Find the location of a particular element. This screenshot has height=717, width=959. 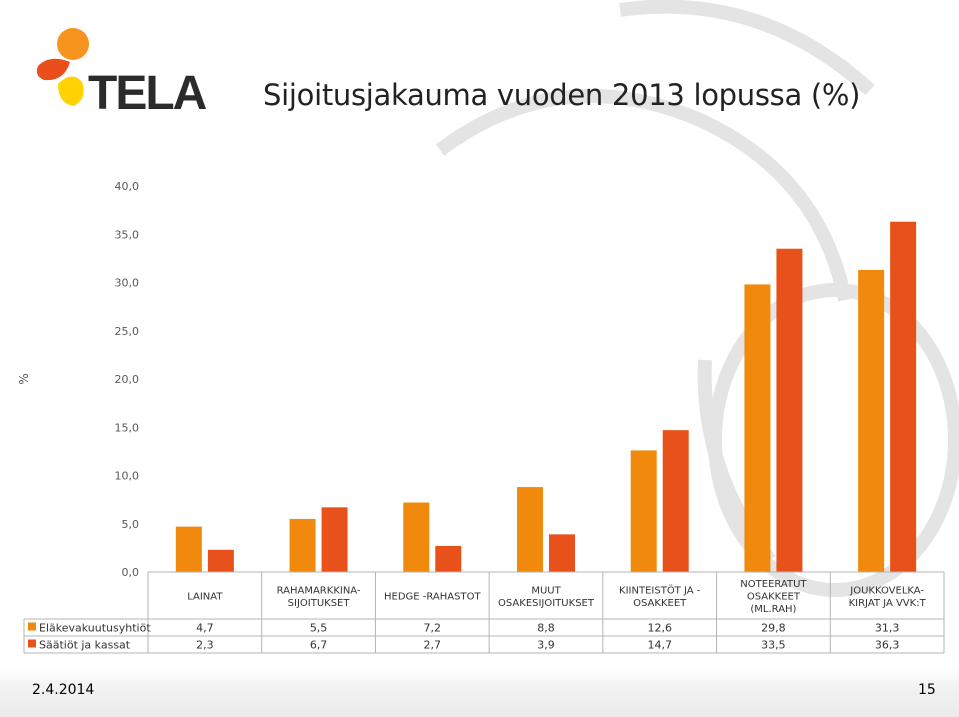

y-tick-label: 10,0 is located at coordinates (127, 476).